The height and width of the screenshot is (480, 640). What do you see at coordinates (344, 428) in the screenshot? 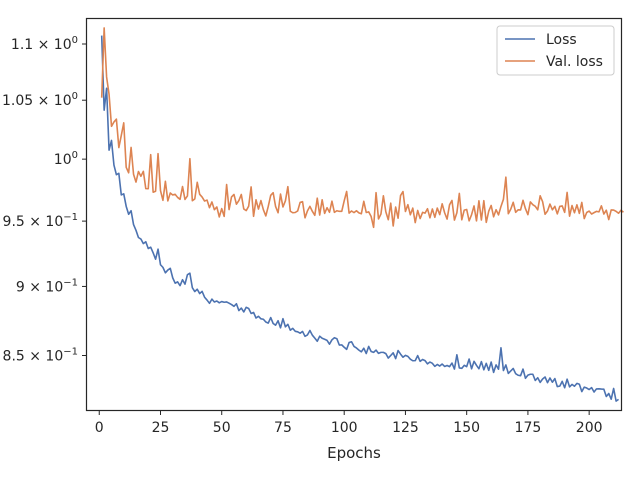
I see `x-tick-label: 100` at bounding box center [344, 428].